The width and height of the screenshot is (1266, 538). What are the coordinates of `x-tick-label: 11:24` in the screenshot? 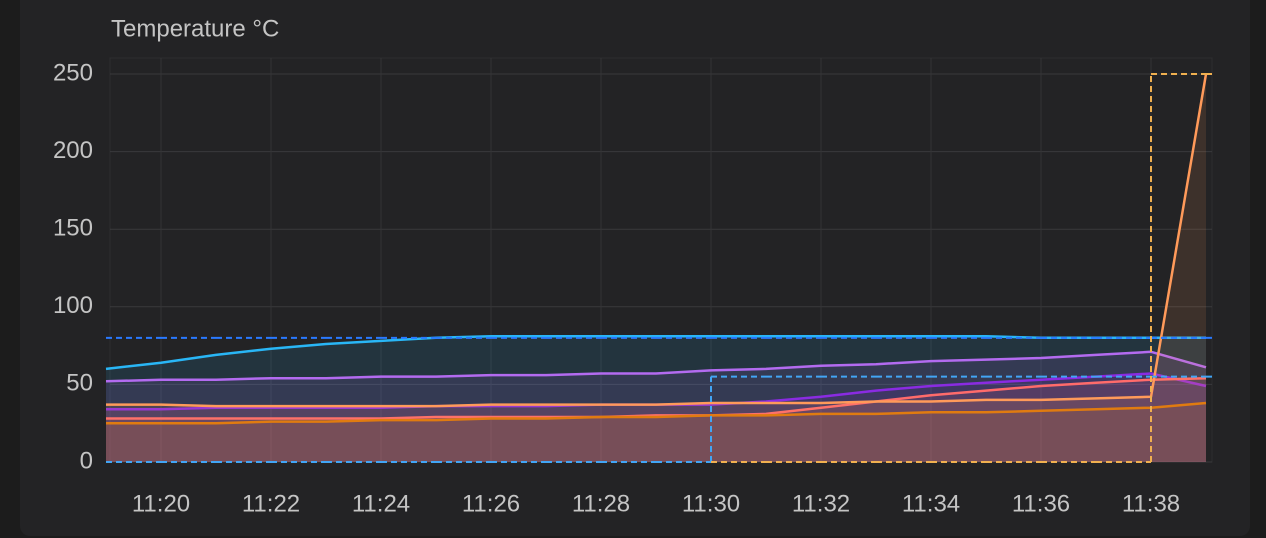 It's located at (381, 503).